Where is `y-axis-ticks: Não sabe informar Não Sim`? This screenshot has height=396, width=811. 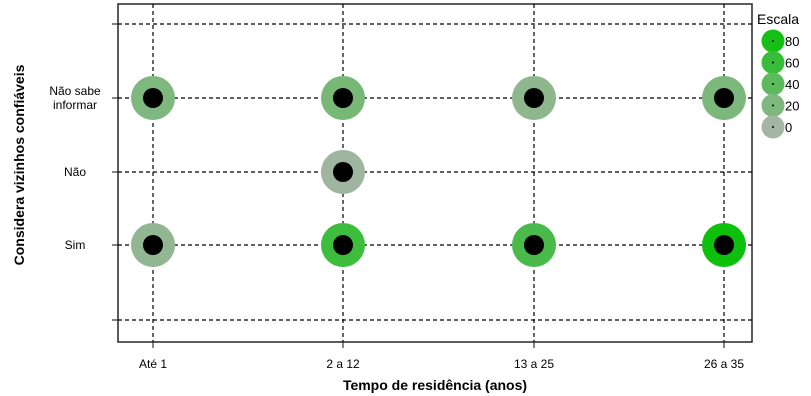 y-axis-ticks: Não sabe informar Não Sim is located at coordinates (83, 172).